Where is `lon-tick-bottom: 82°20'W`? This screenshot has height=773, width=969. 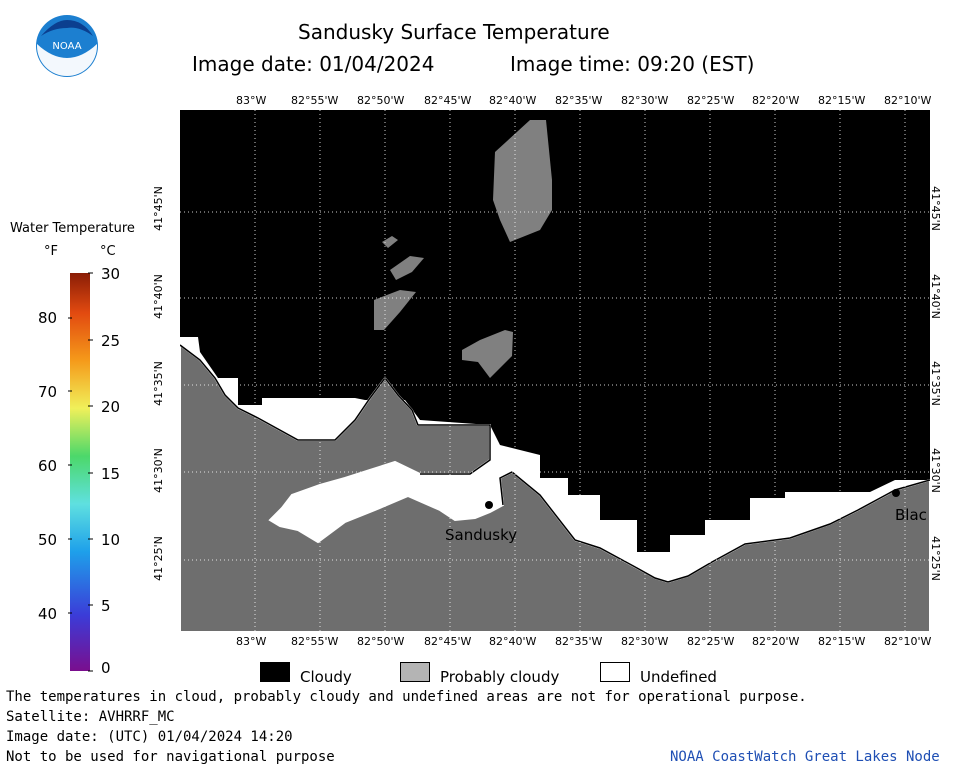 lon-tick-bottom: 82°20'W is located at coordinates (776, 641).